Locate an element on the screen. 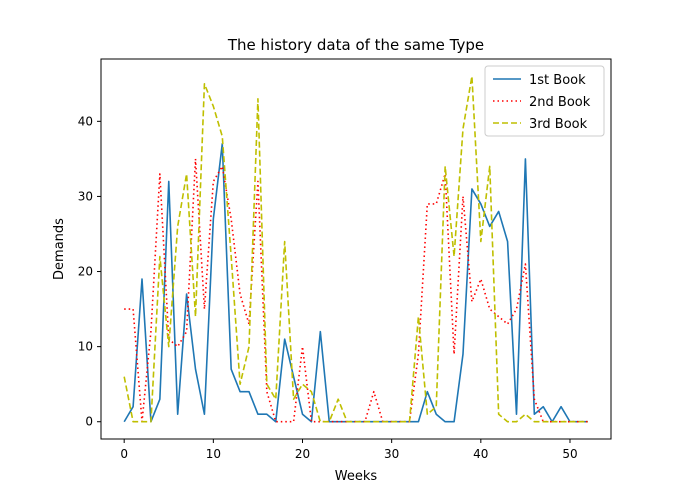 This screenshot has width=695, height=494. y-tick-label: 20 is located at coordinates (85, 272).